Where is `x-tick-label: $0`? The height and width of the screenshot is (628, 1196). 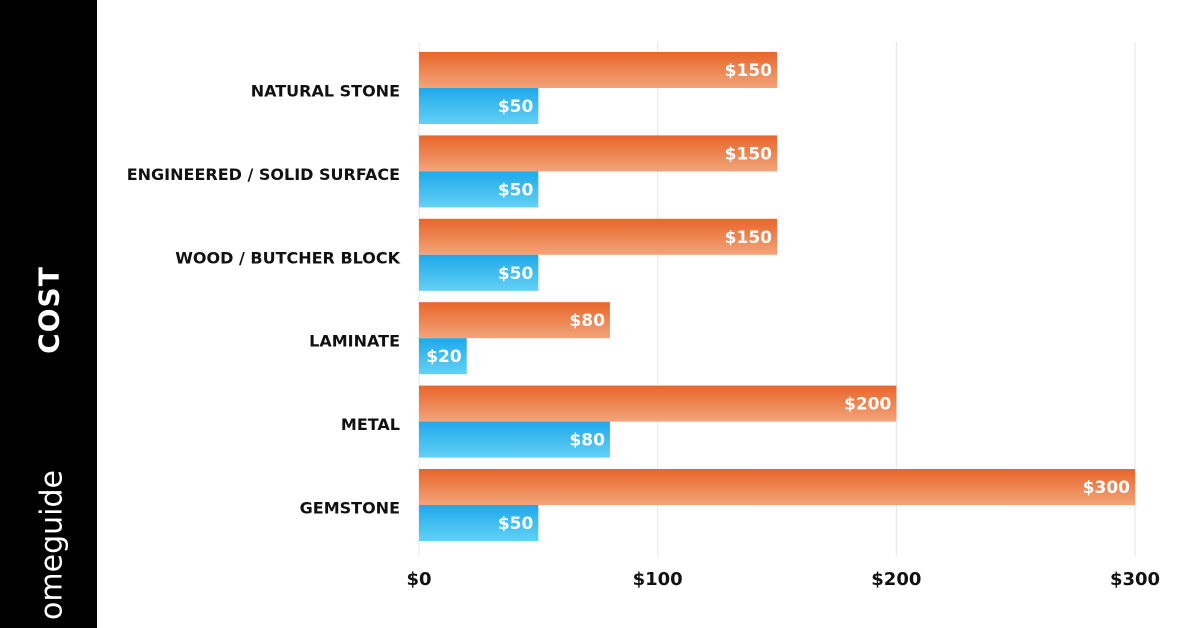 x-tick-label: $0 is located at coordinates (418, 579).